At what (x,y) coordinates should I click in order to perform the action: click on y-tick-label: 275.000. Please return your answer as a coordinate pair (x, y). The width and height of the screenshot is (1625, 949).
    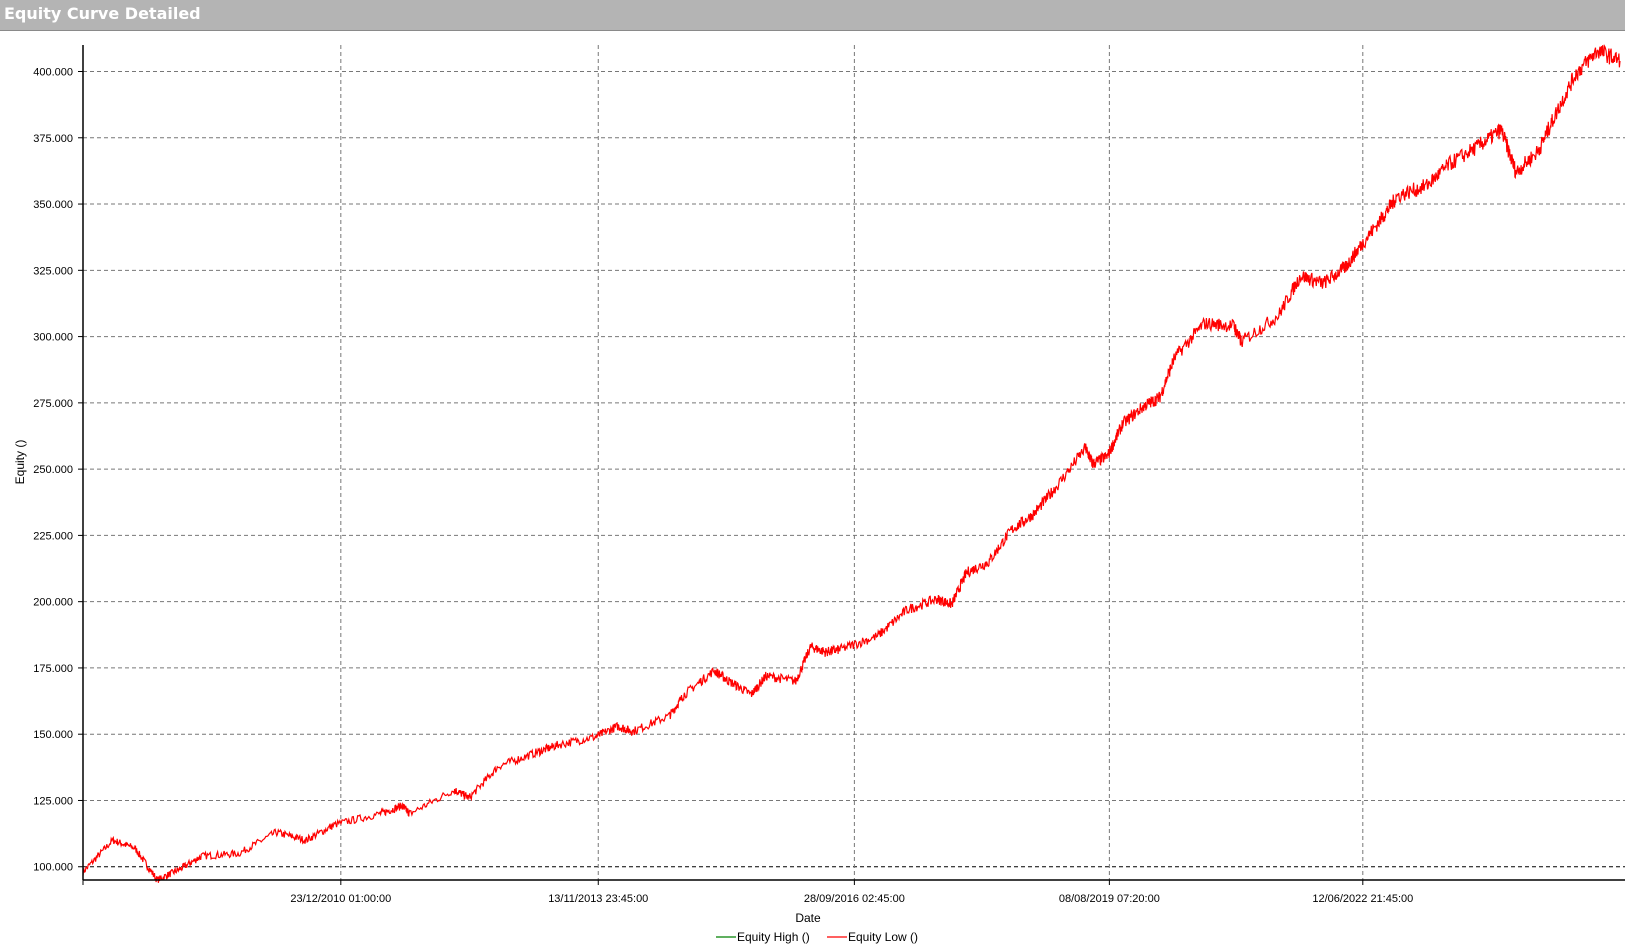
    Looking at the image, I should click on (53, 404).